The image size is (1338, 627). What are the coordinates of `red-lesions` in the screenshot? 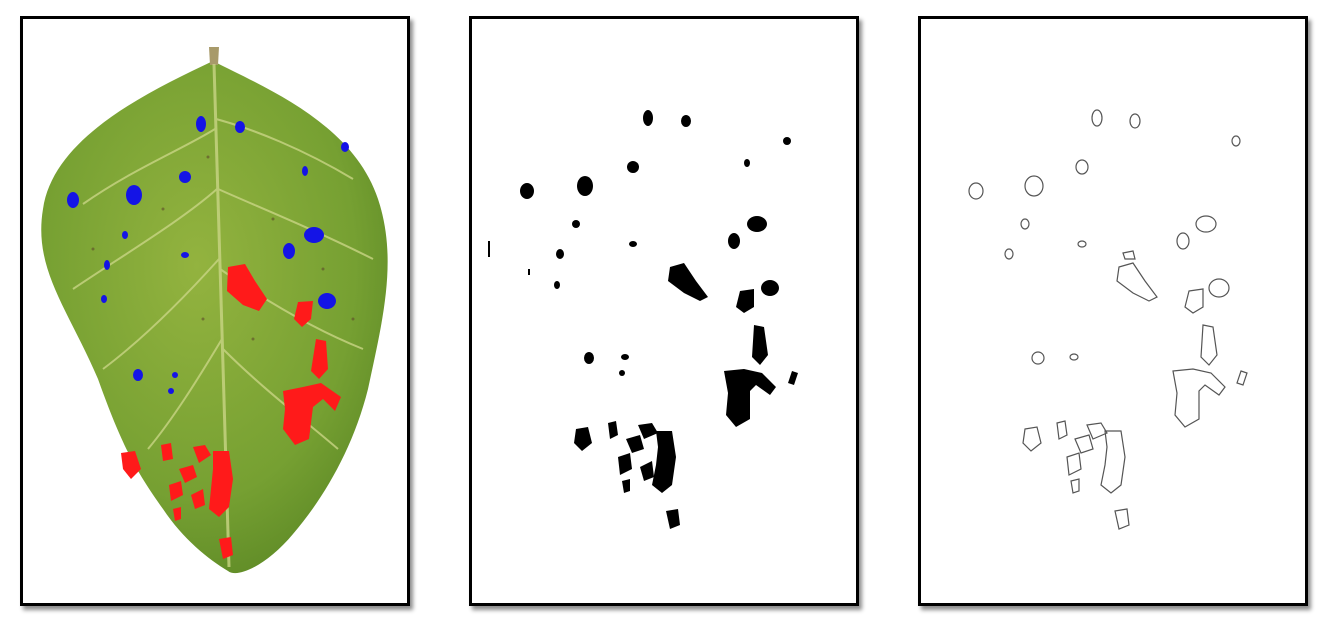 It's located at (231, 411).